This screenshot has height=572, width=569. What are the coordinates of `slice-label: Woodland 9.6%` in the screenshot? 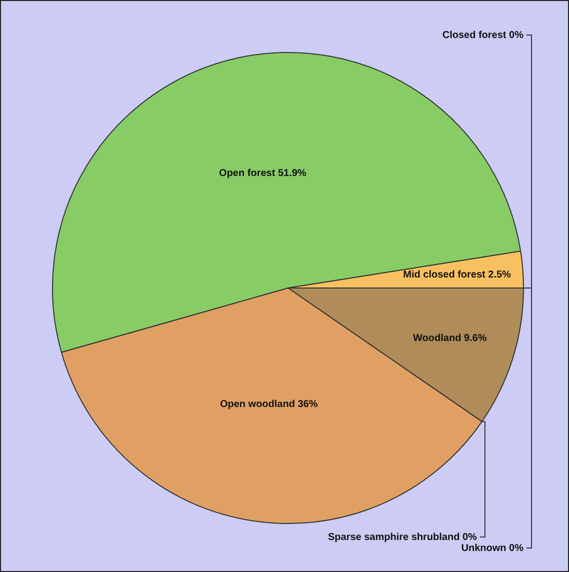 It's located at (450, 338).